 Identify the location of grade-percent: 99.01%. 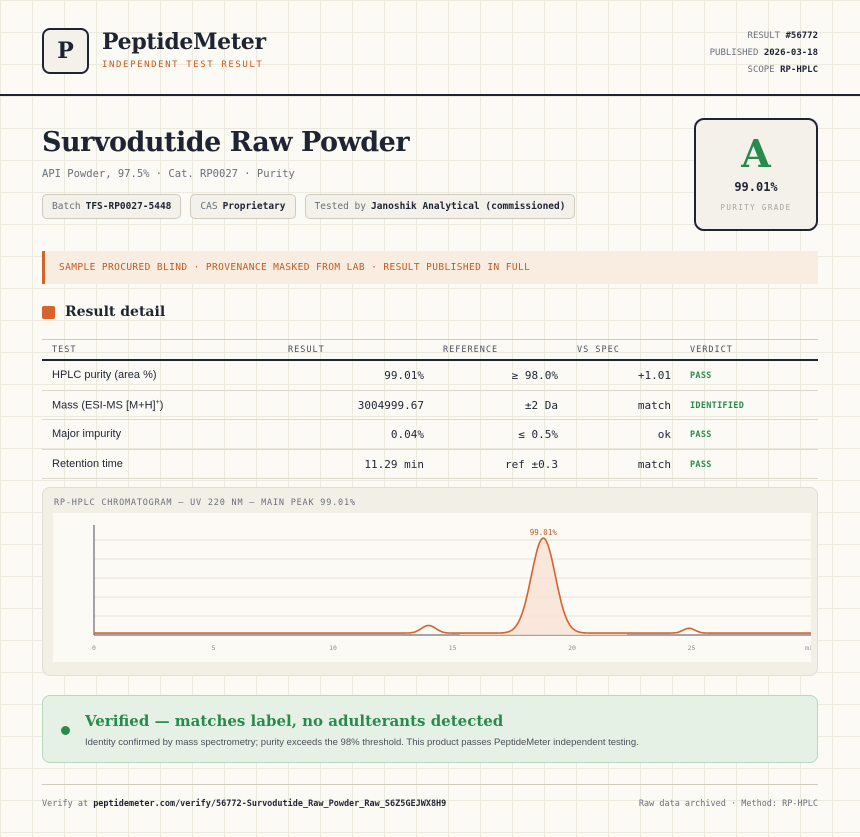
(756, 187).